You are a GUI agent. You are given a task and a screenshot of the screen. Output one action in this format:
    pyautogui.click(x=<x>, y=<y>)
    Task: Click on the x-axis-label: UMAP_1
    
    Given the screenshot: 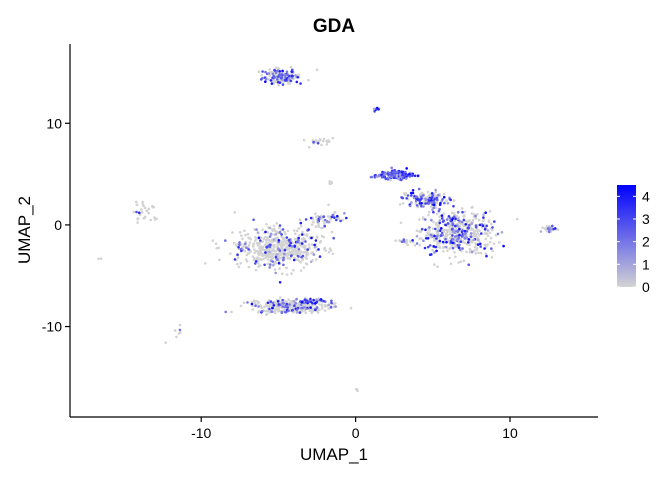 What is the action you would take?
    pyautogui.click(x=334, y=454)
    